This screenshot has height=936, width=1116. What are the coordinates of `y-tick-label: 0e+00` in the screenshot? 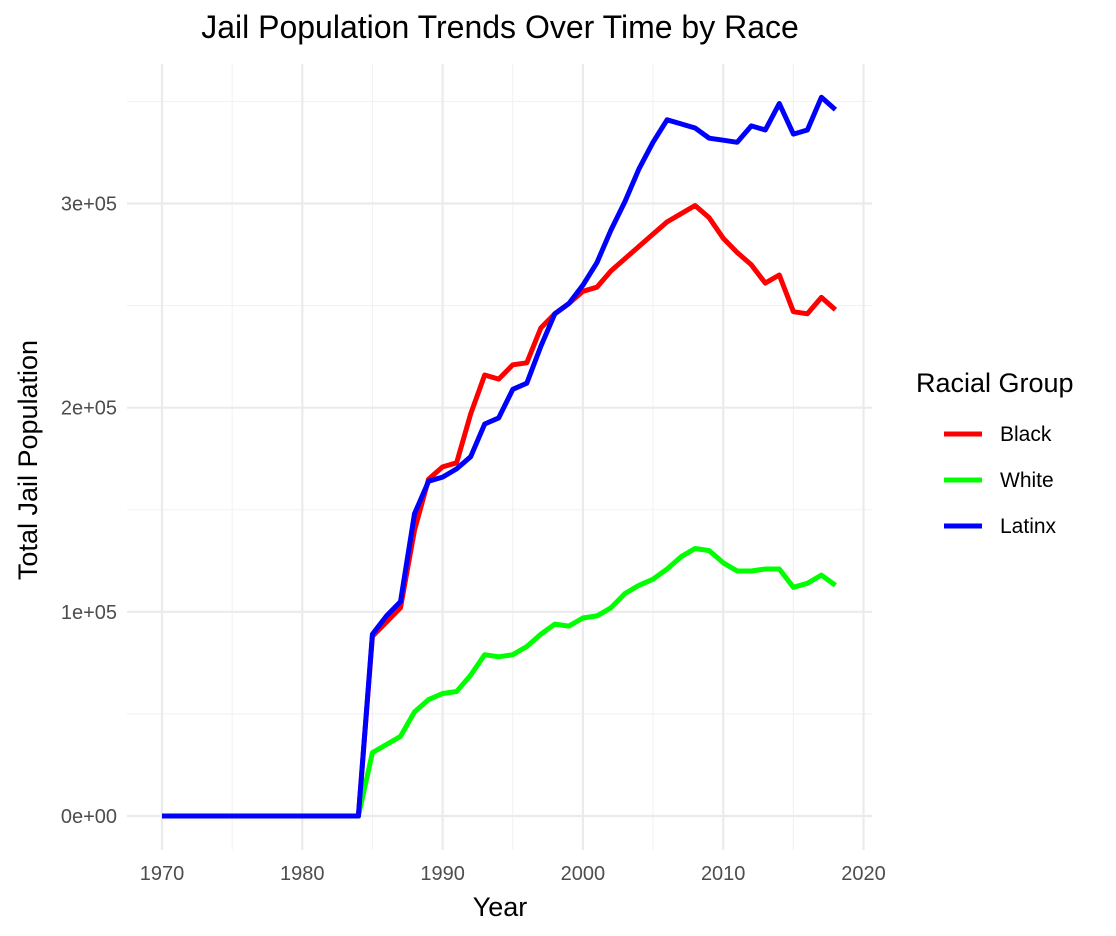 It's located at (89, 817).